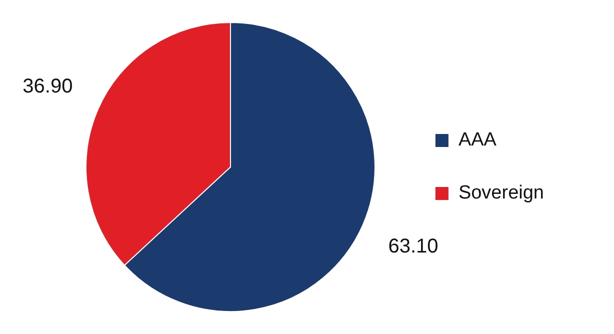 This screenshot has height=334, width=614. Describe the element at coordinates (501, 193) in the screenshot. I see `legend-label: Sovereign` at that location.